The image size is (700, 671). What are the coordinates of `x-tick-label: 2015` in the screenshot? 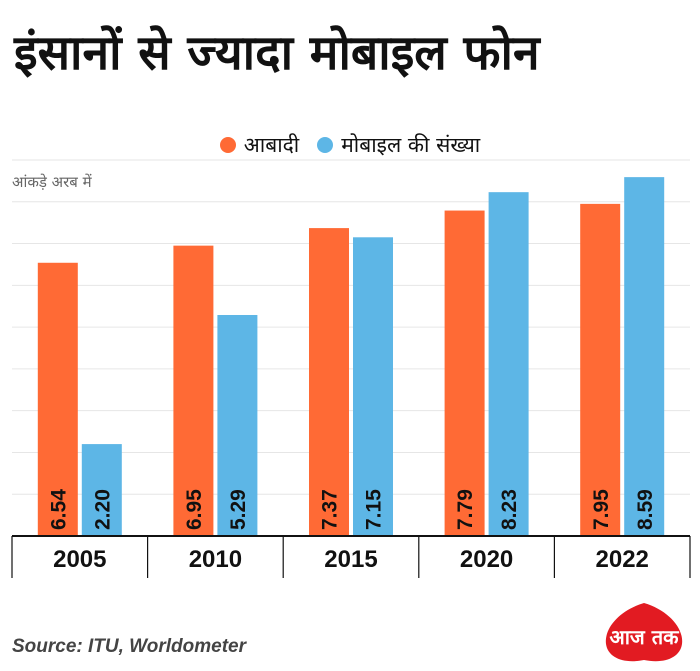 It's located at (350, 559).